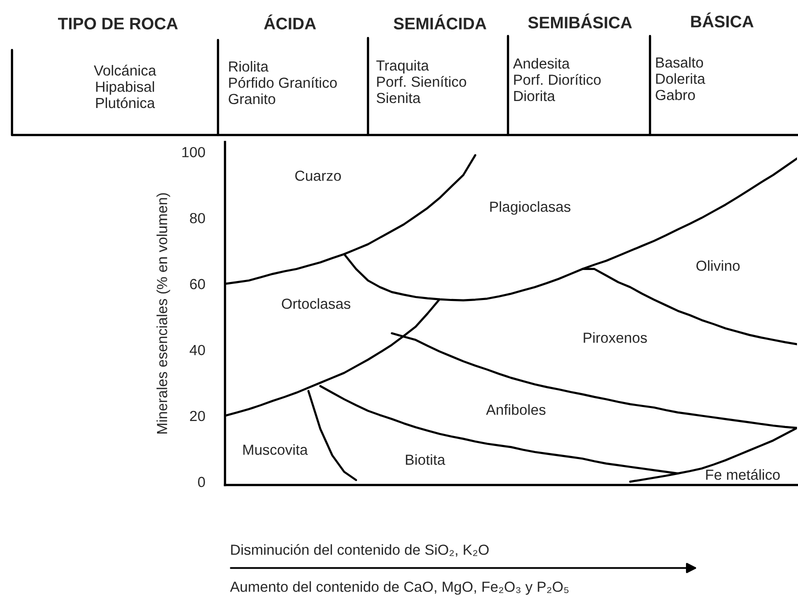 The width and height of the screenshot is (798, 599). Describe the element at coordinates (163, 313) in the screenshot. I see `y-axis-title: Minerales esenciales (% en volumen)` at that location.